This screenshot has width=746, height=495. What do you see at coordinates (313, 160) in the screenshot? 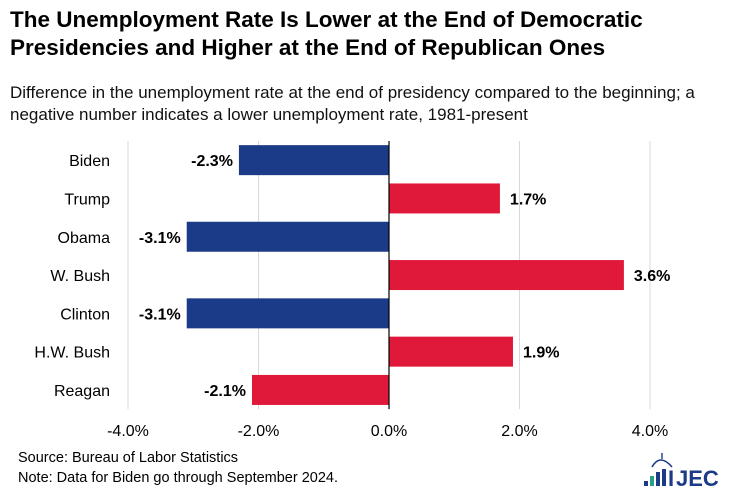
I see `bar-biden` at bounding box center [313, 160].